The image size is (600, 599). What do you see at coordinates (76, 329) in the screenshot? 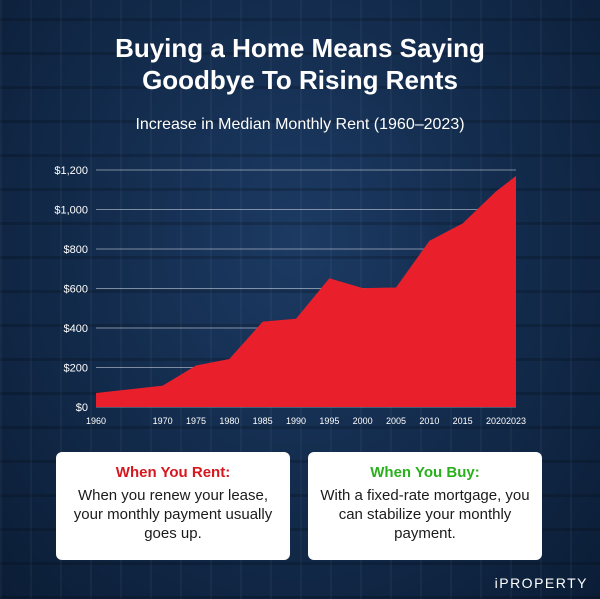
I see `y-tick-label: $400` at bounding box center [76, 329].